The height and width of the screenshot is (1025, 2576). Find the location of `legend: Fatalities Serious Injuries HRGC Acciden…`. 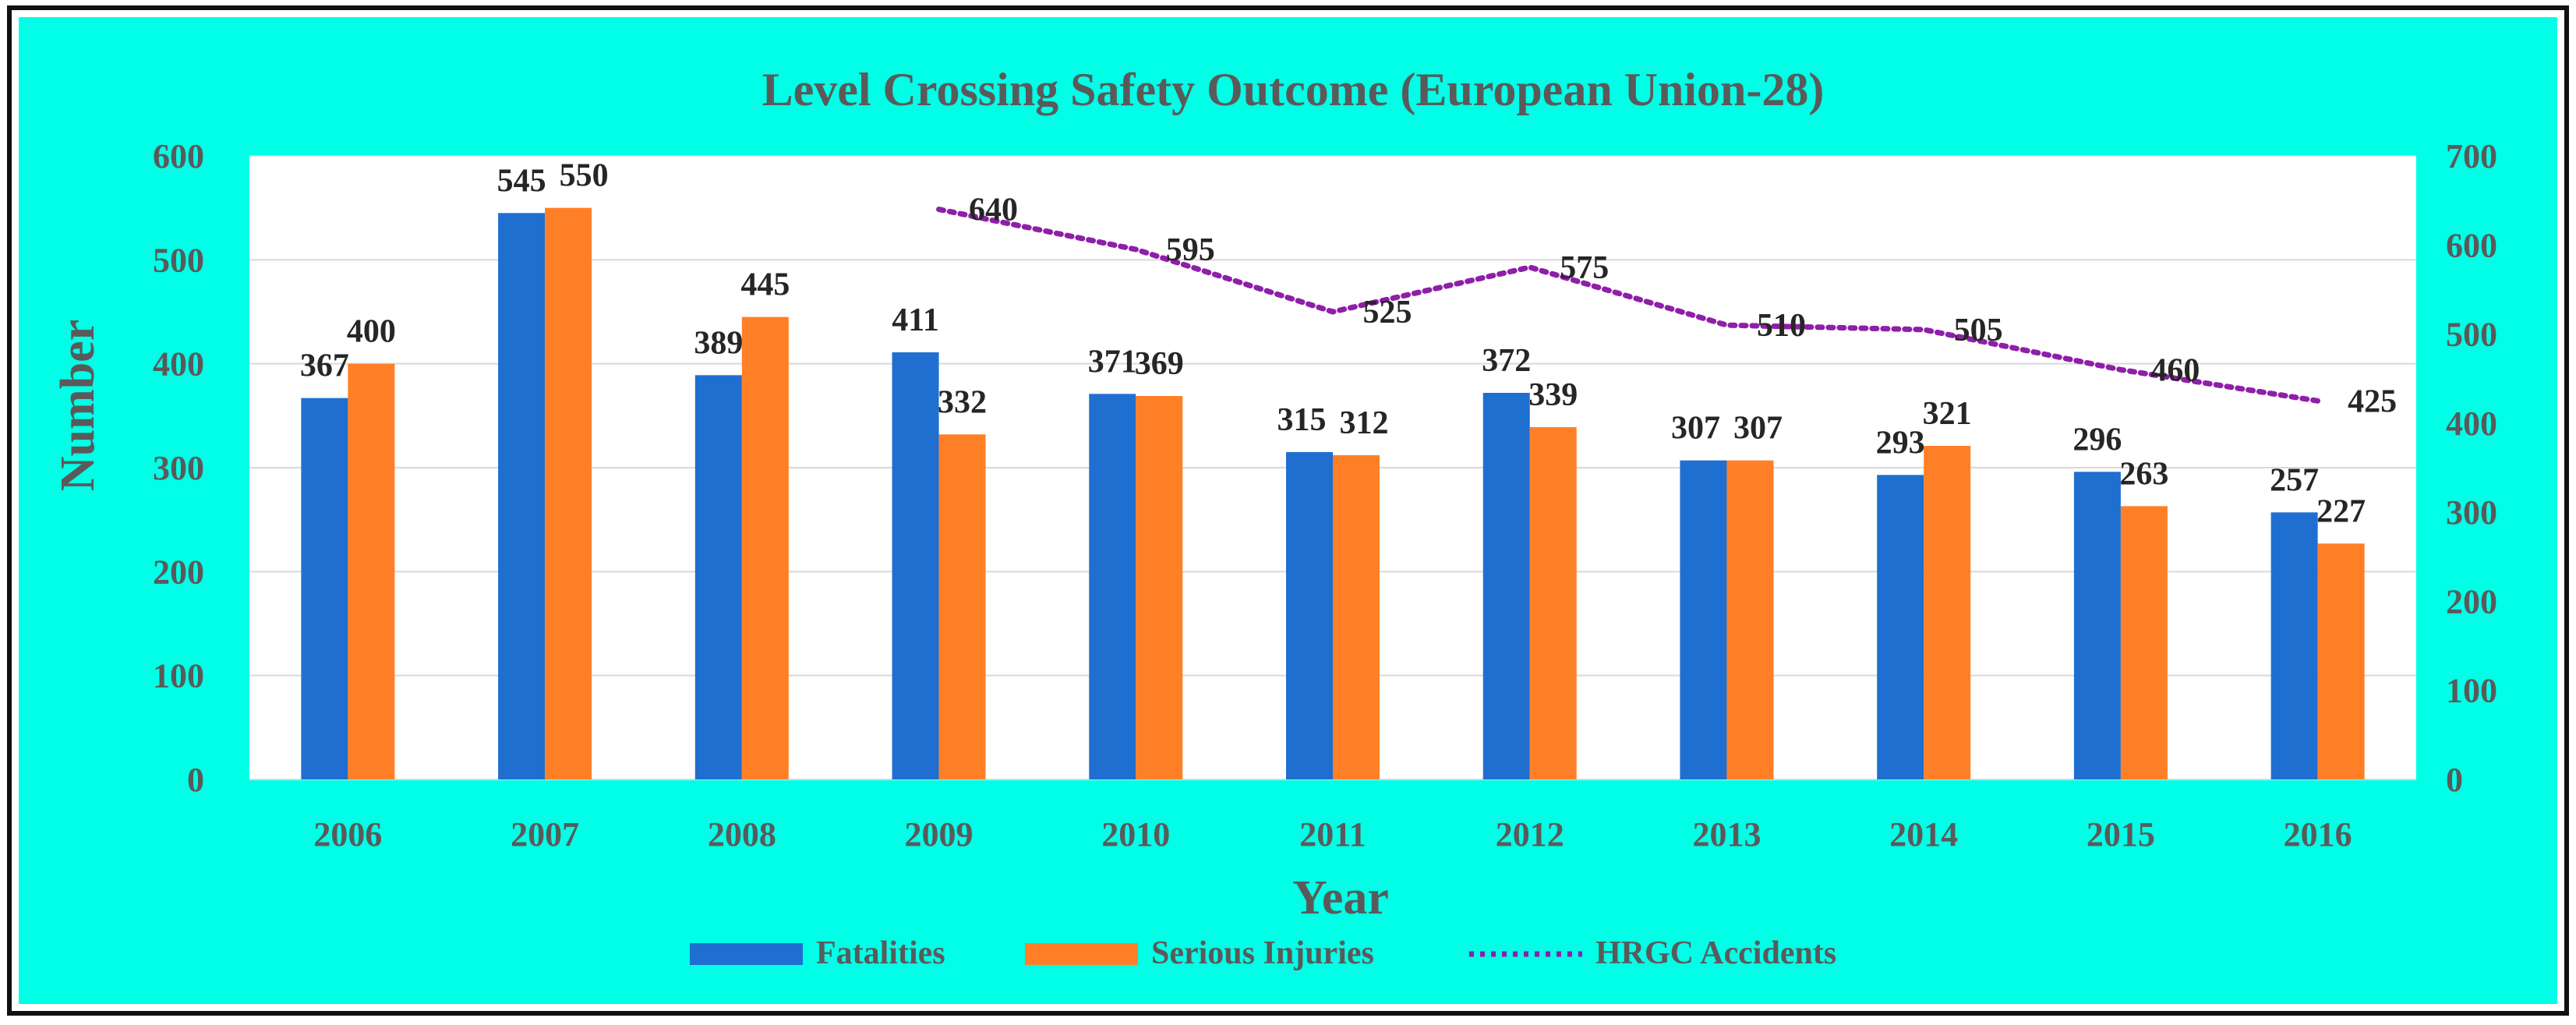

legend: Fatalities Serious Injuries HRGC Acciden… is located at coordinates (1263, 953).